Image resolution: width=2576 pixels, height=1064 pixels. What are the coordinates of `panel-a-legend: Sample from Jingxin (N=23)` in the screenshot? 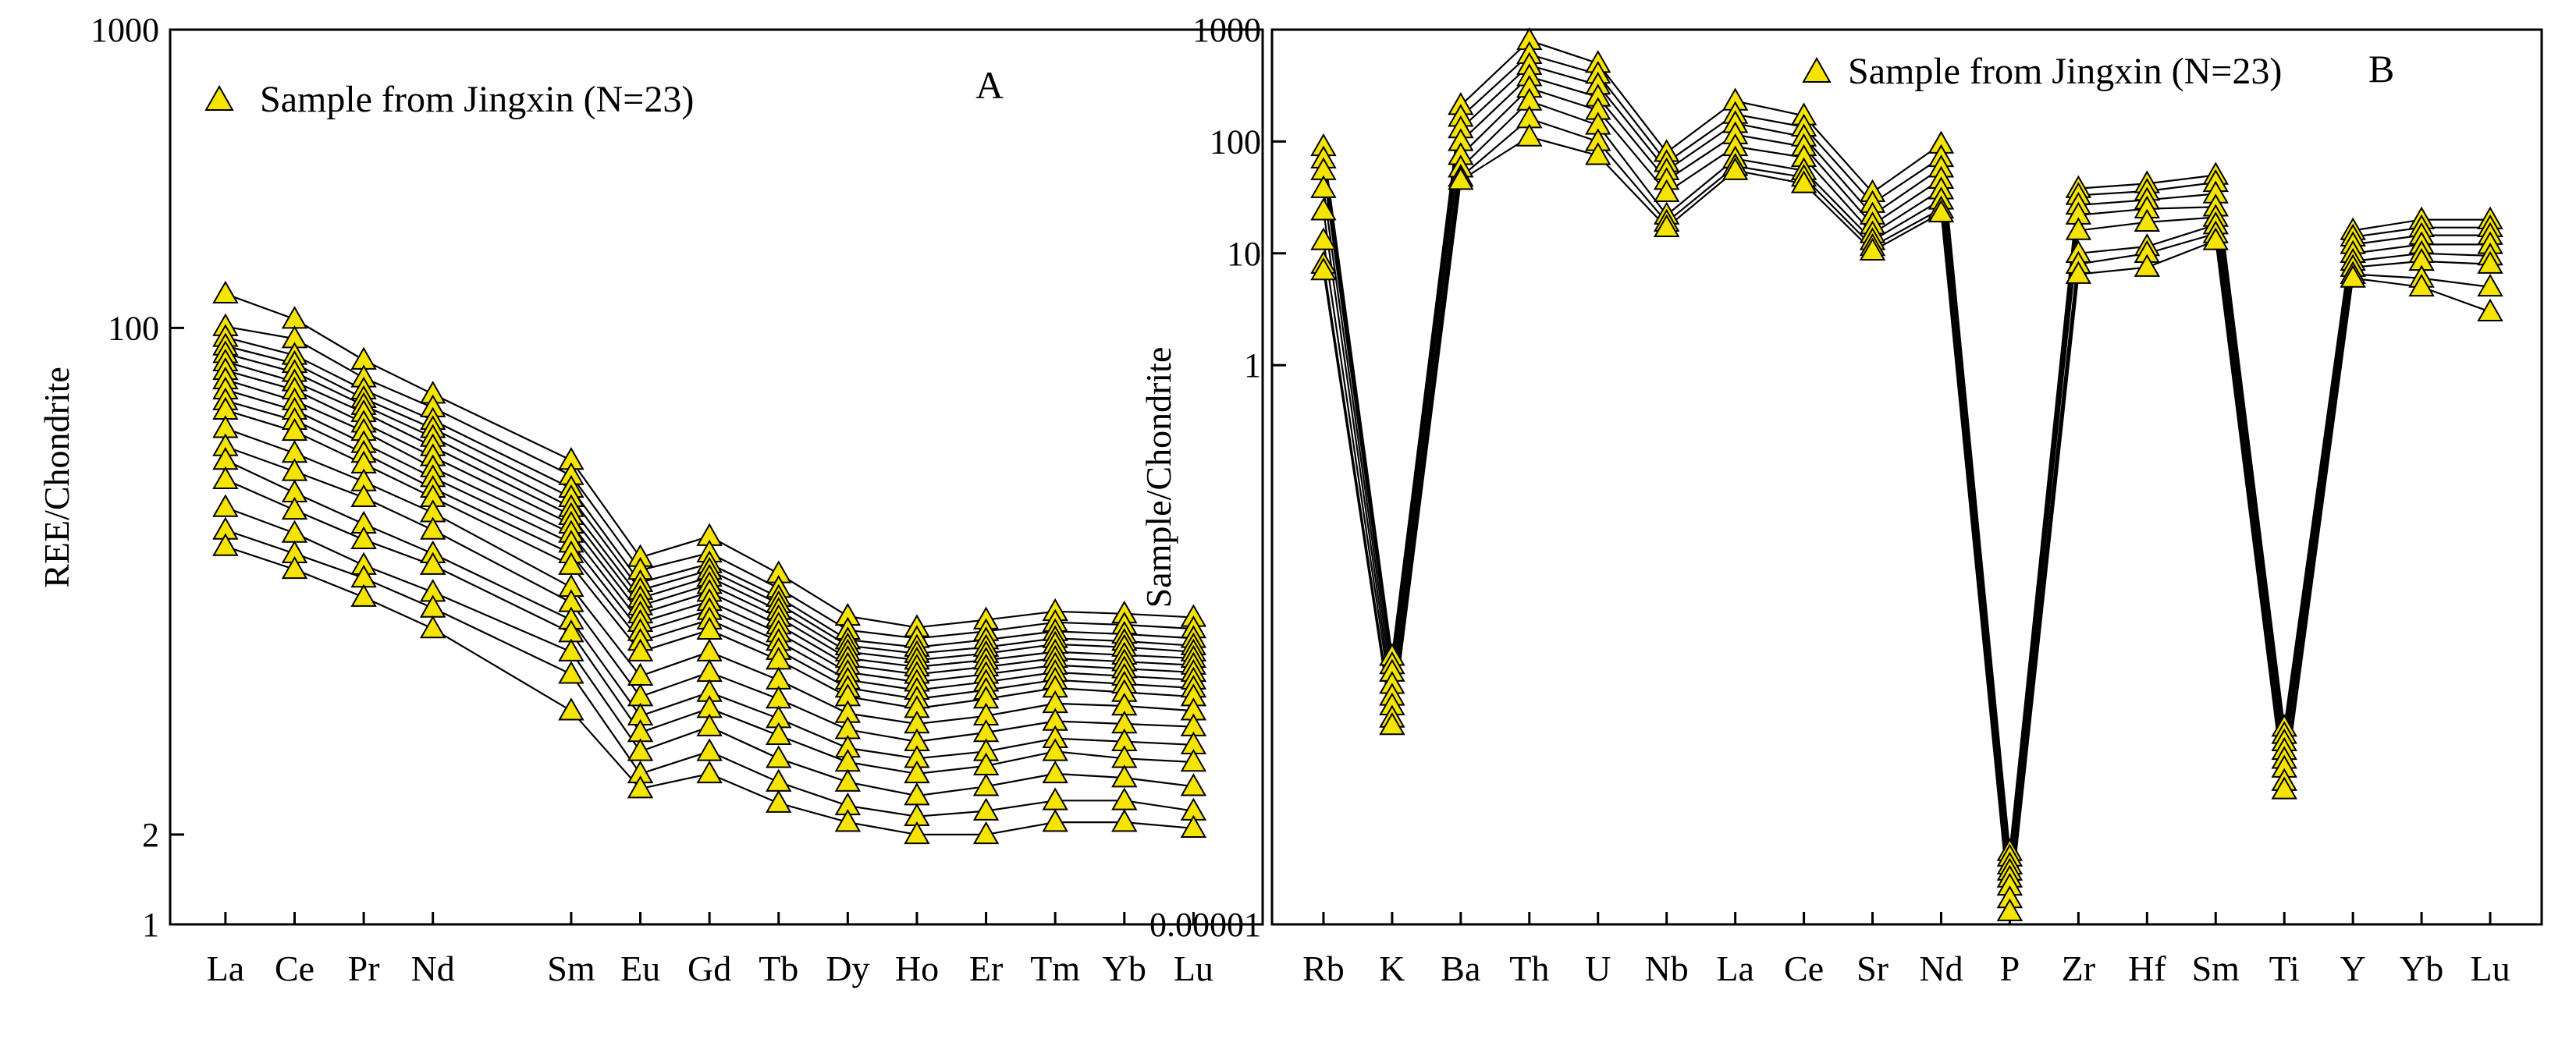 It's located at (449, 99).